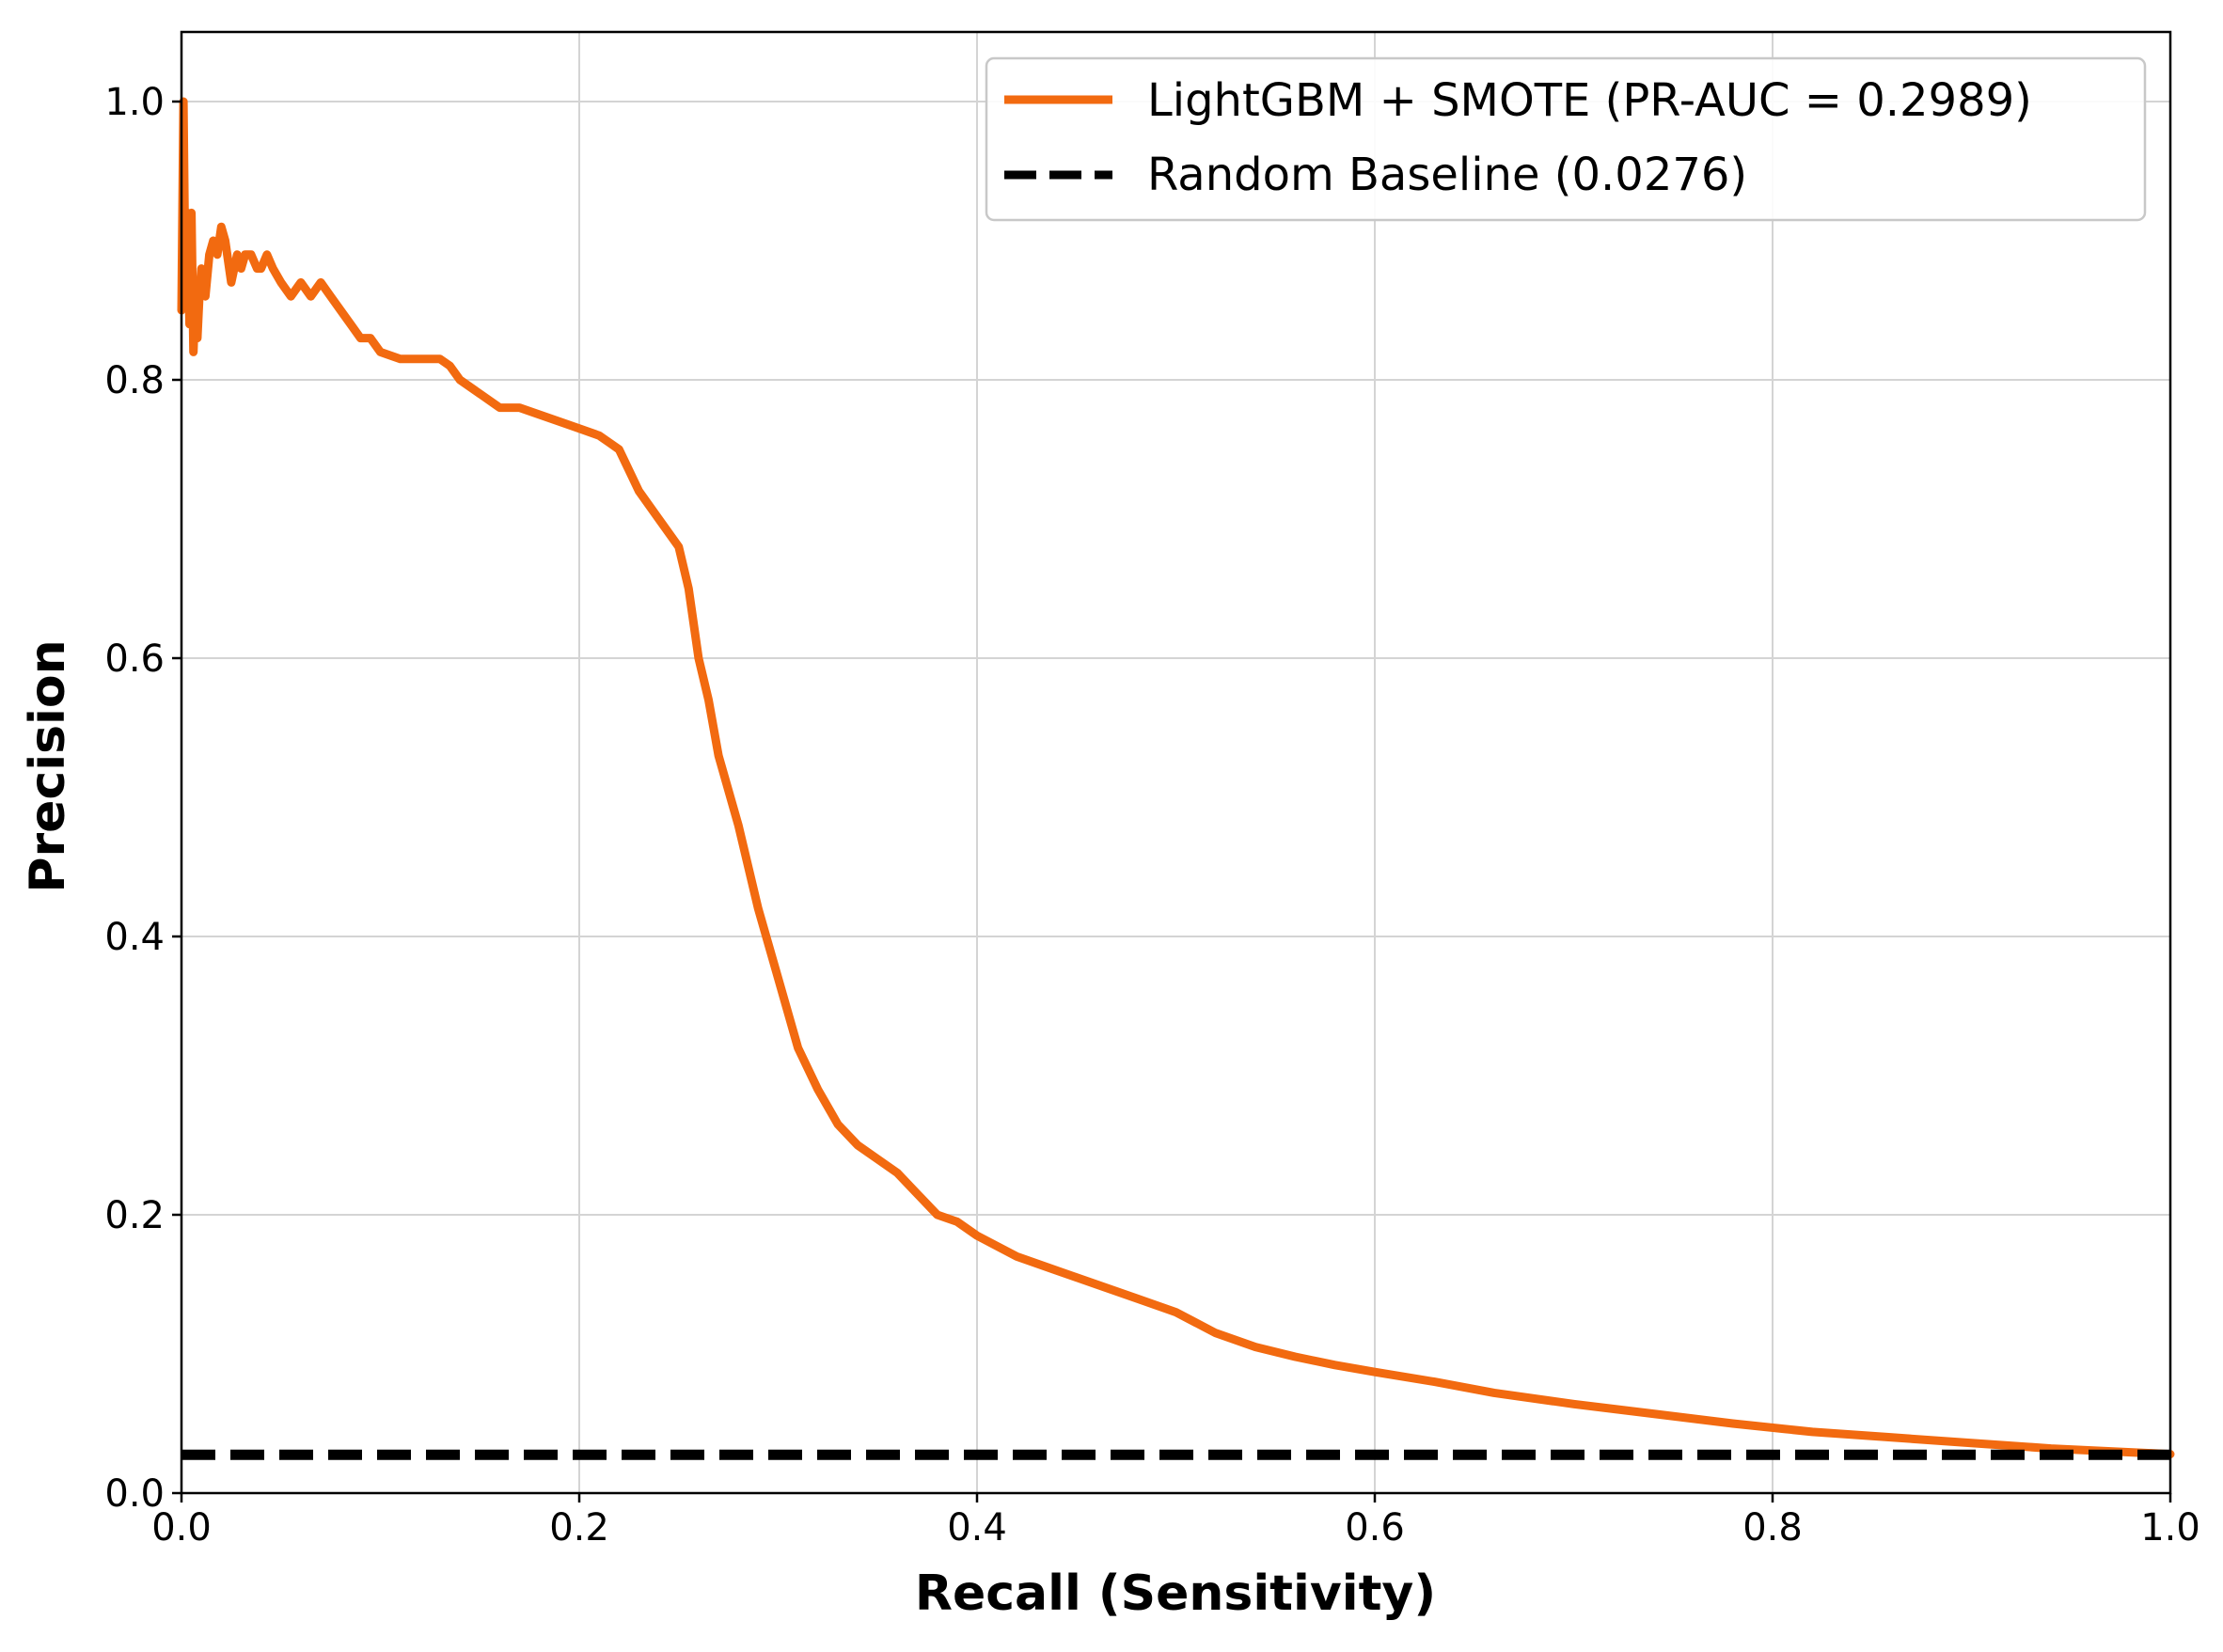 Image resolution: width=2223 pixels, height=1652 pixels. Describe the element at coordinates (579, 1528) in the screenshot. I see `x-tick-label: 0.2` at that location.